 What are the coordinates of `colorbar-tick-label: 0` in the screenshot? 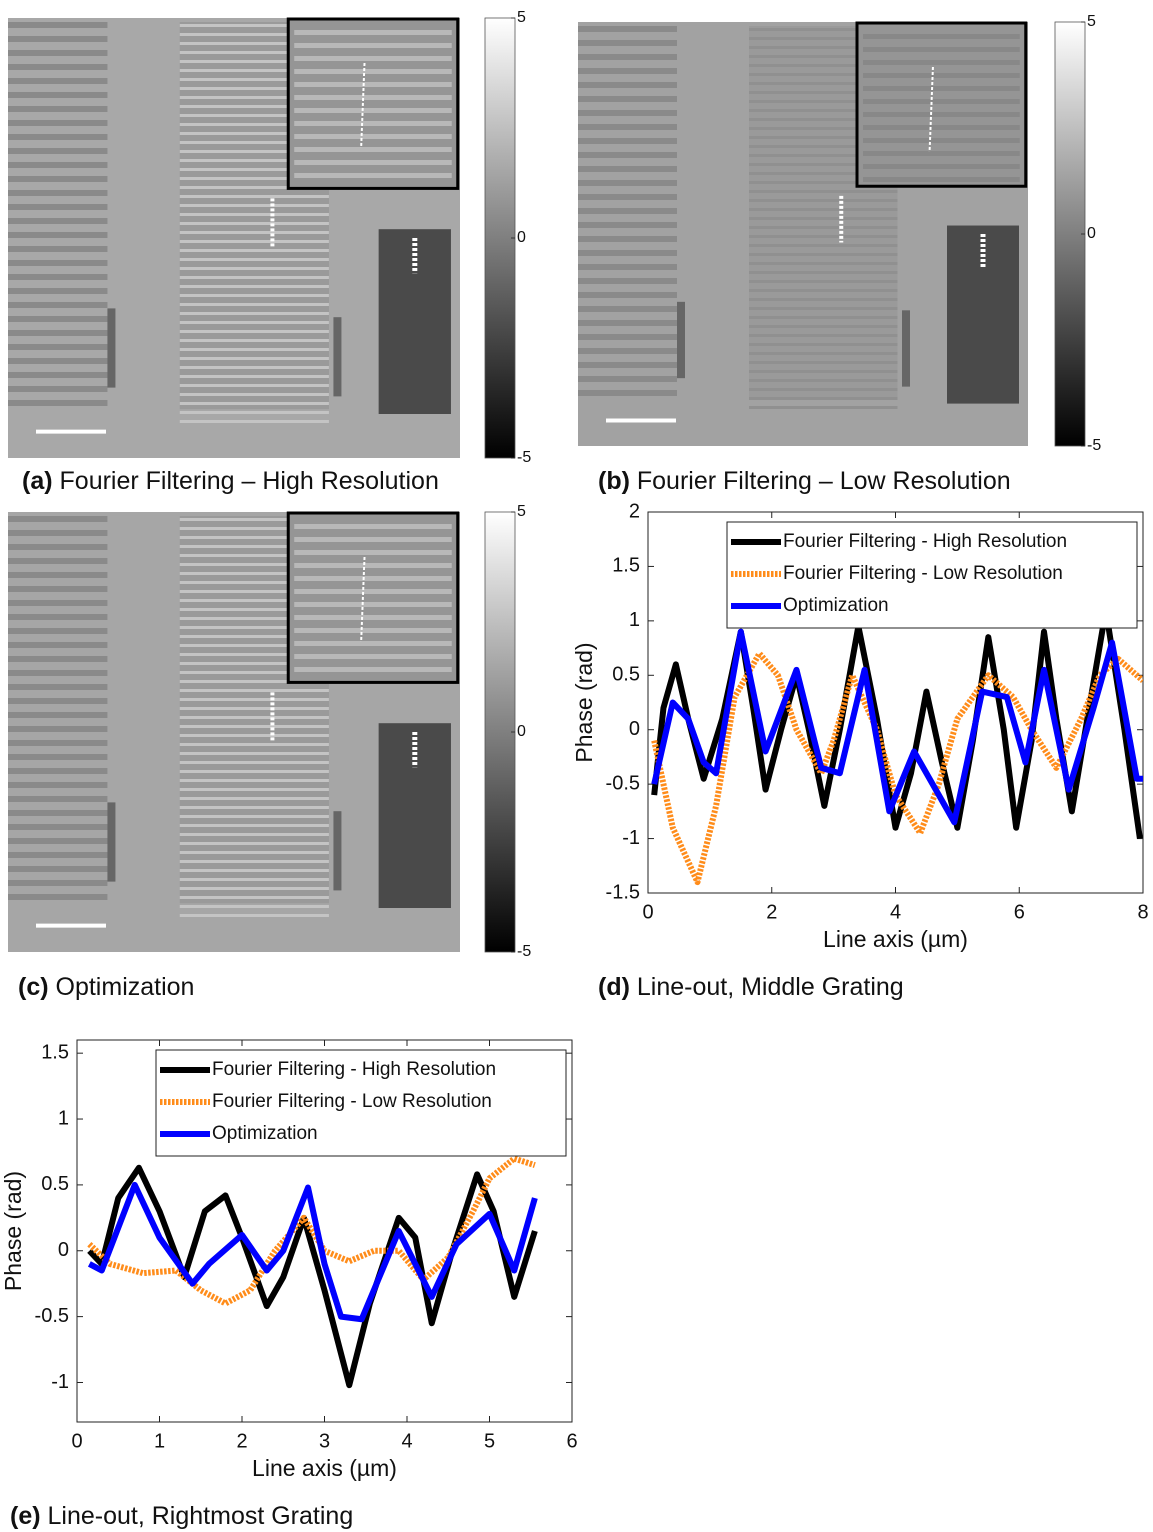 It's located at (521, 237).